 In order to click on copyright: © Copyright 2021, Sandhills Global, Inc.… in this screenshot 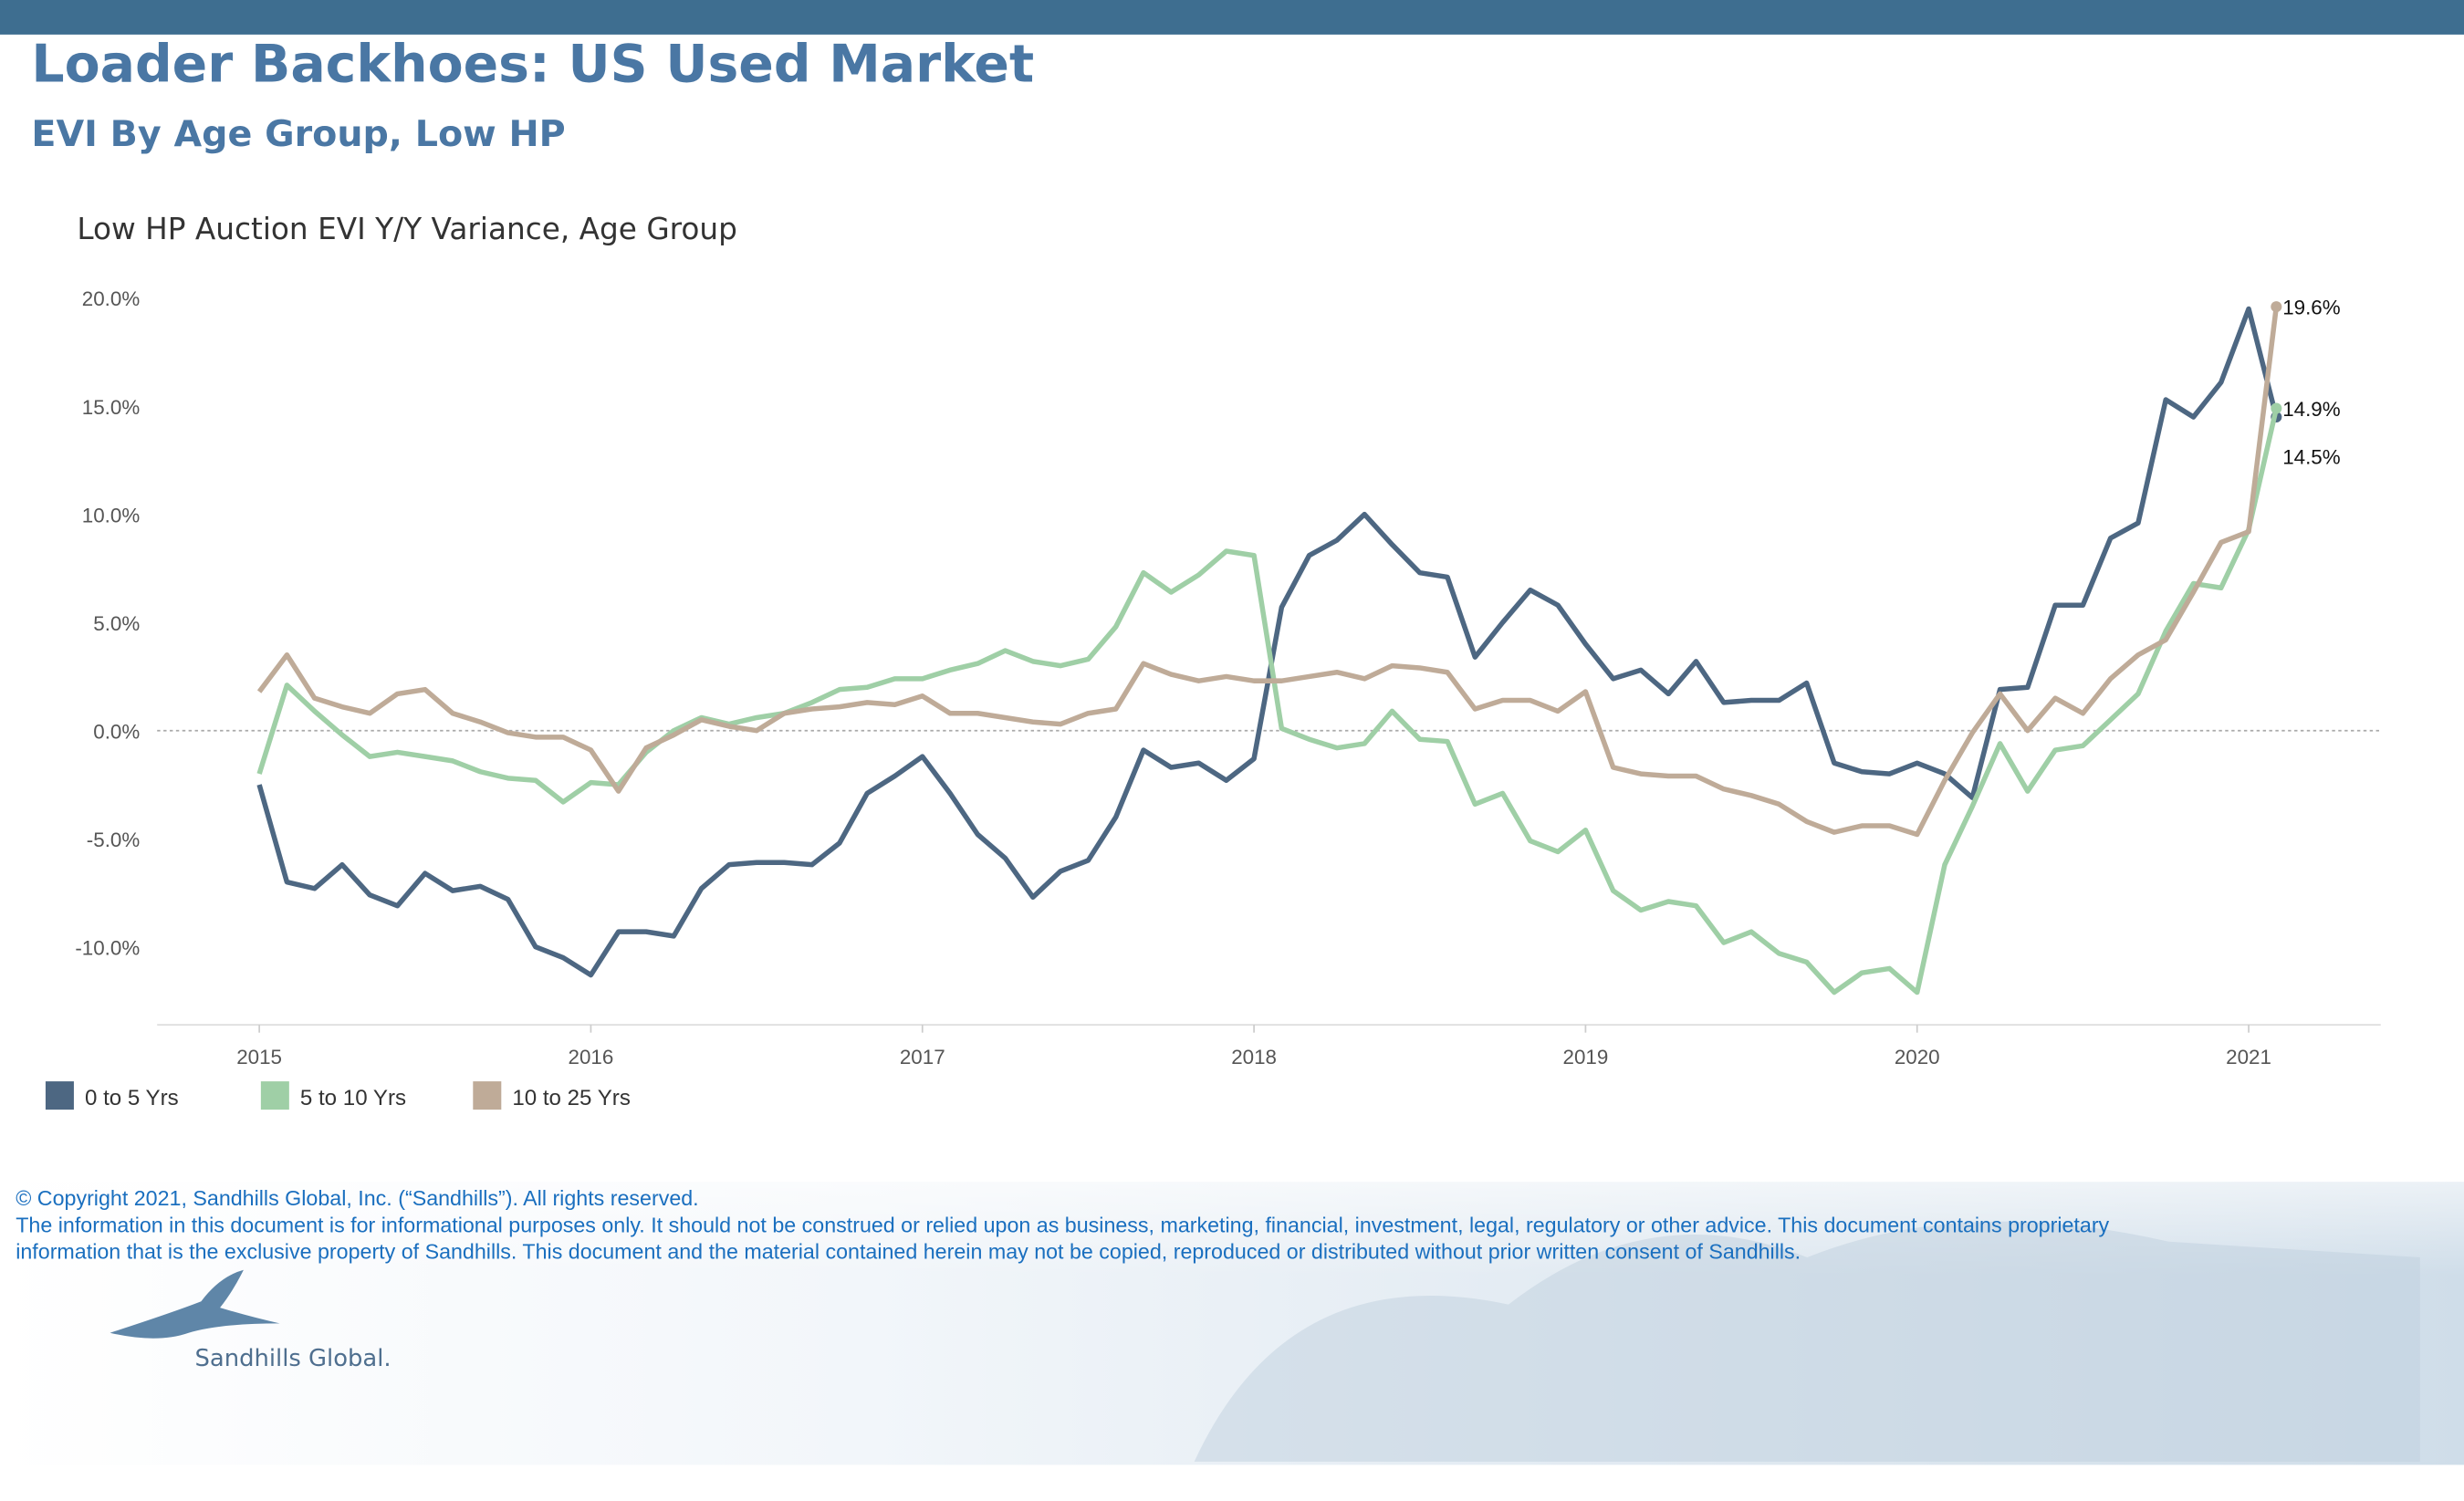, I will do `click(357, 1198)`.